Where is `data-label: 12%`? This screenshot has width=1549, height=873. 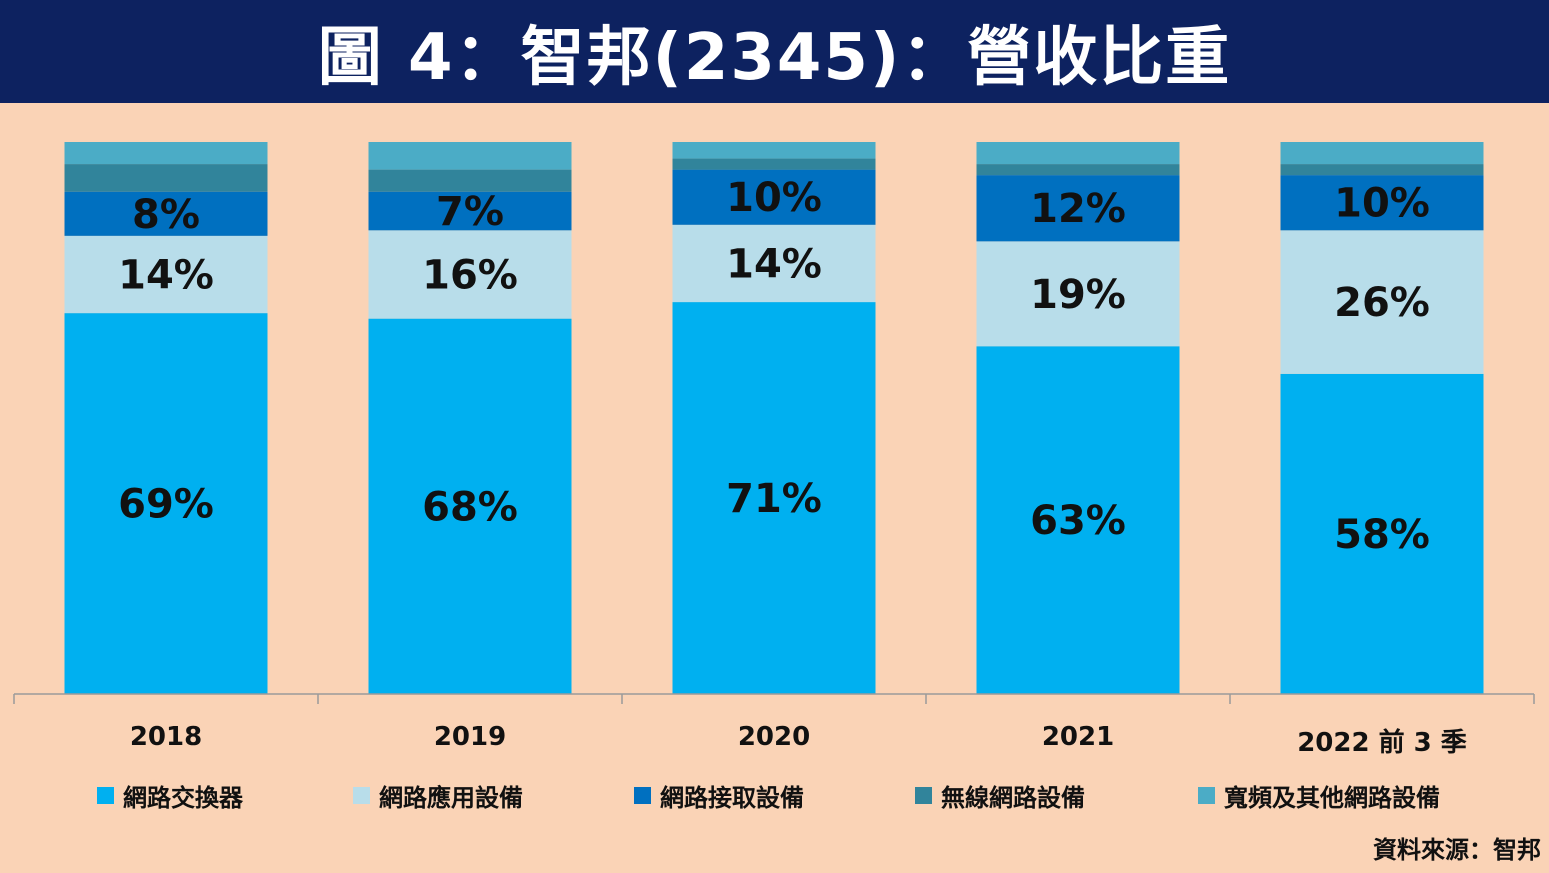
data-label: 12% is located at coordinates (1078, 209).